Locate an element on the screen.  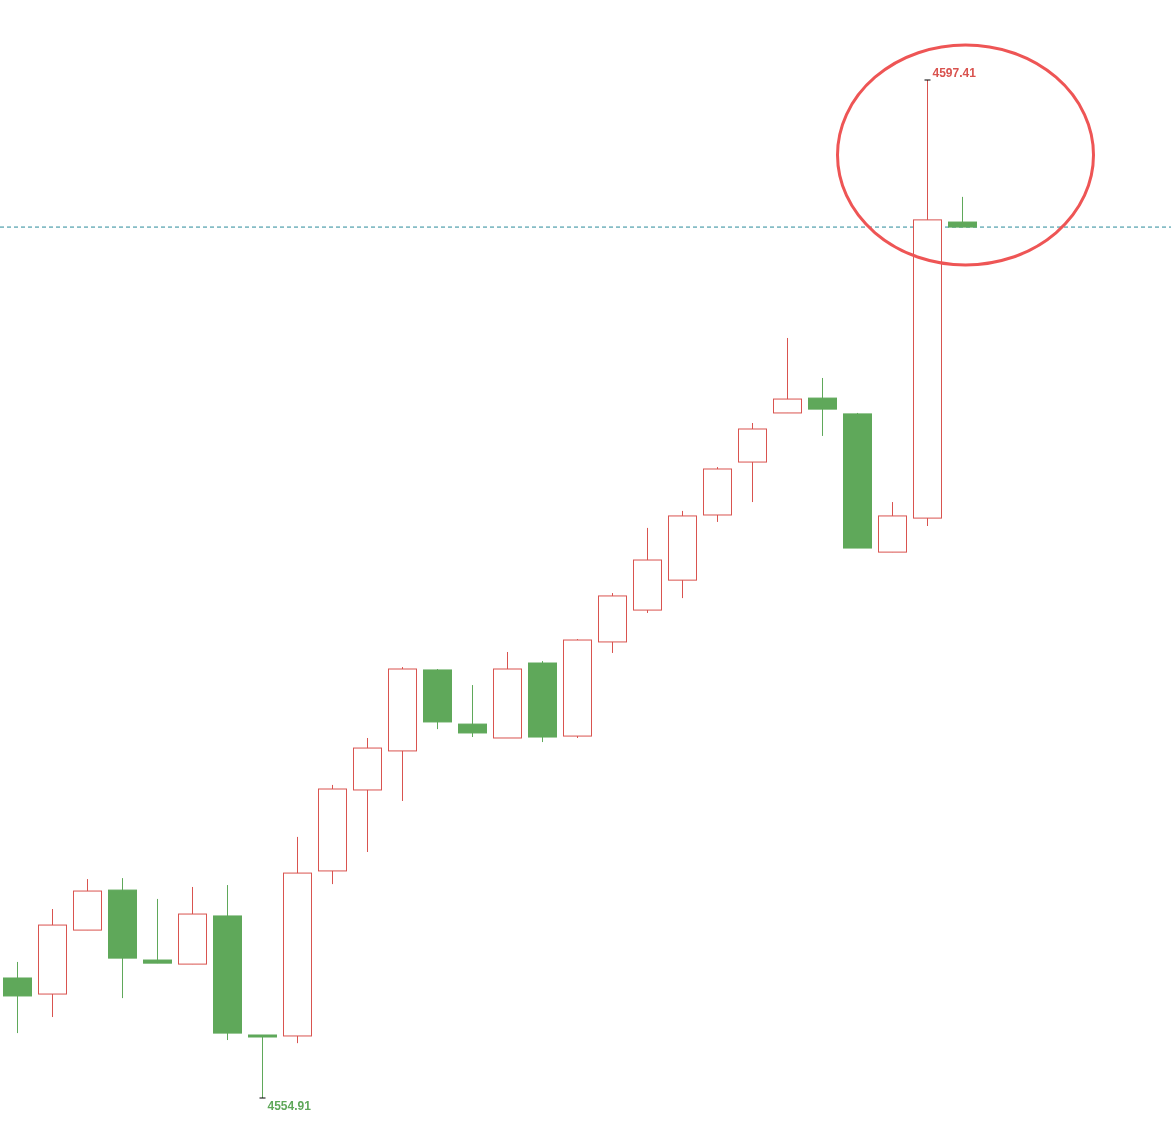
text: 4554.91 is located at coordinates (289, 1106).